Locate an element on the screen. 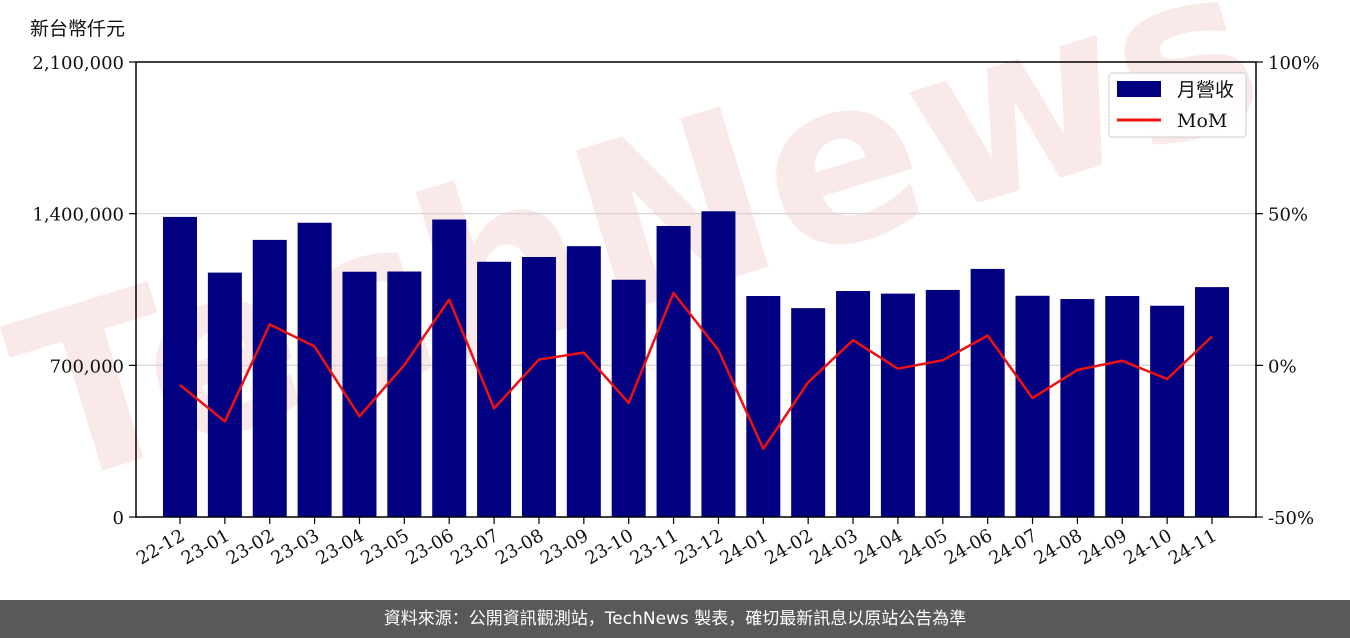  x-tick-label: 24-07 is located at coordinates (1013, 547).